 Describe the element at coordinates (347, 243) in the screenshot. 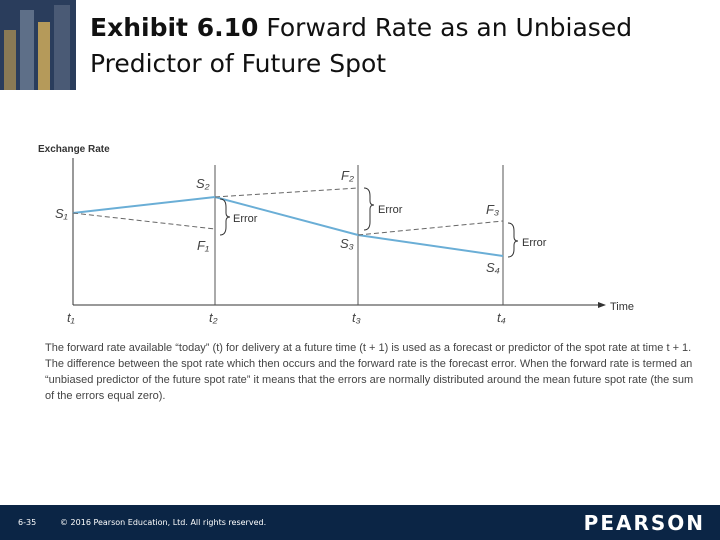

I see `spot-label: S₃` at that location.